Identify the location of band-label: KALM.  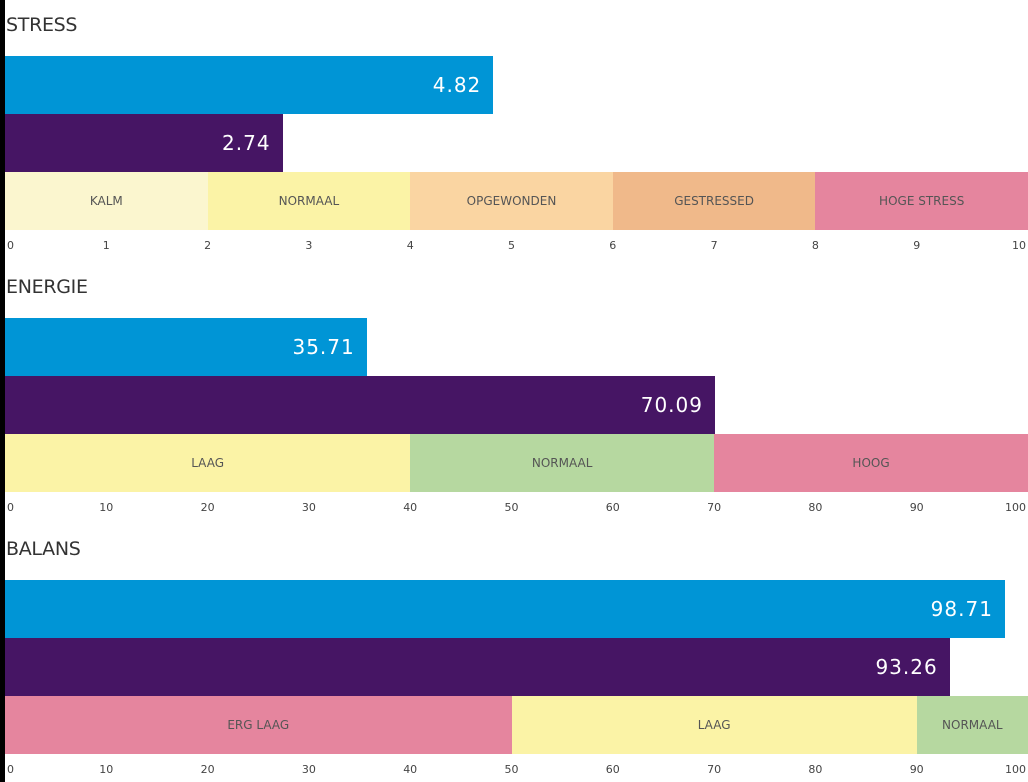
(106, 201).